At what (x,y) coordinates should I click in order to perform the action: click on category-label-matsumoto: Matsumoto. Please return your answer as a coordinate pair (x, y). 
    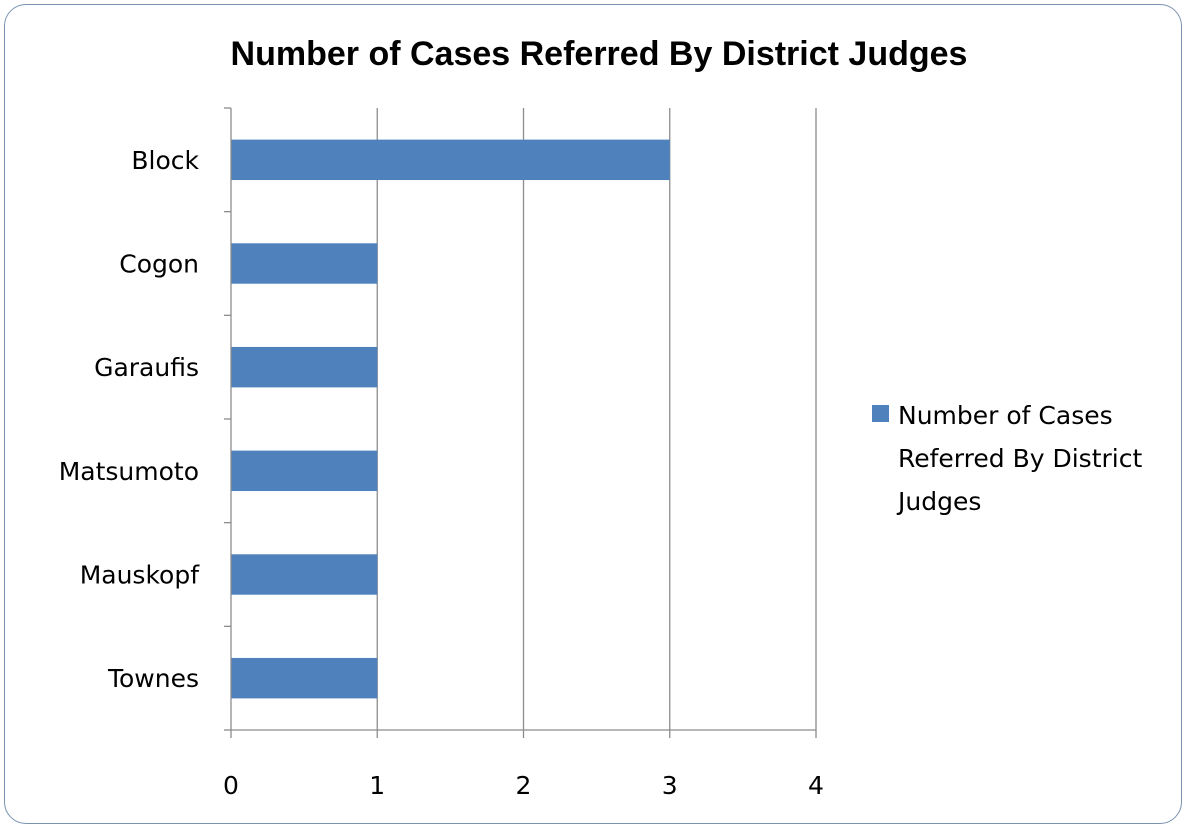
    Looking at the image, I should click on (129, 471).